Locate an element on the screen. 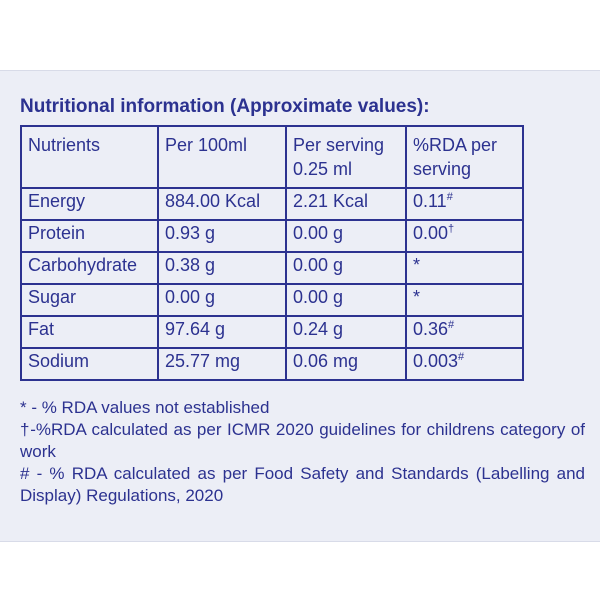 The height and width of the screenshot is (600, 600). header-cell: Nutrients is located at coordinates (89, 157).